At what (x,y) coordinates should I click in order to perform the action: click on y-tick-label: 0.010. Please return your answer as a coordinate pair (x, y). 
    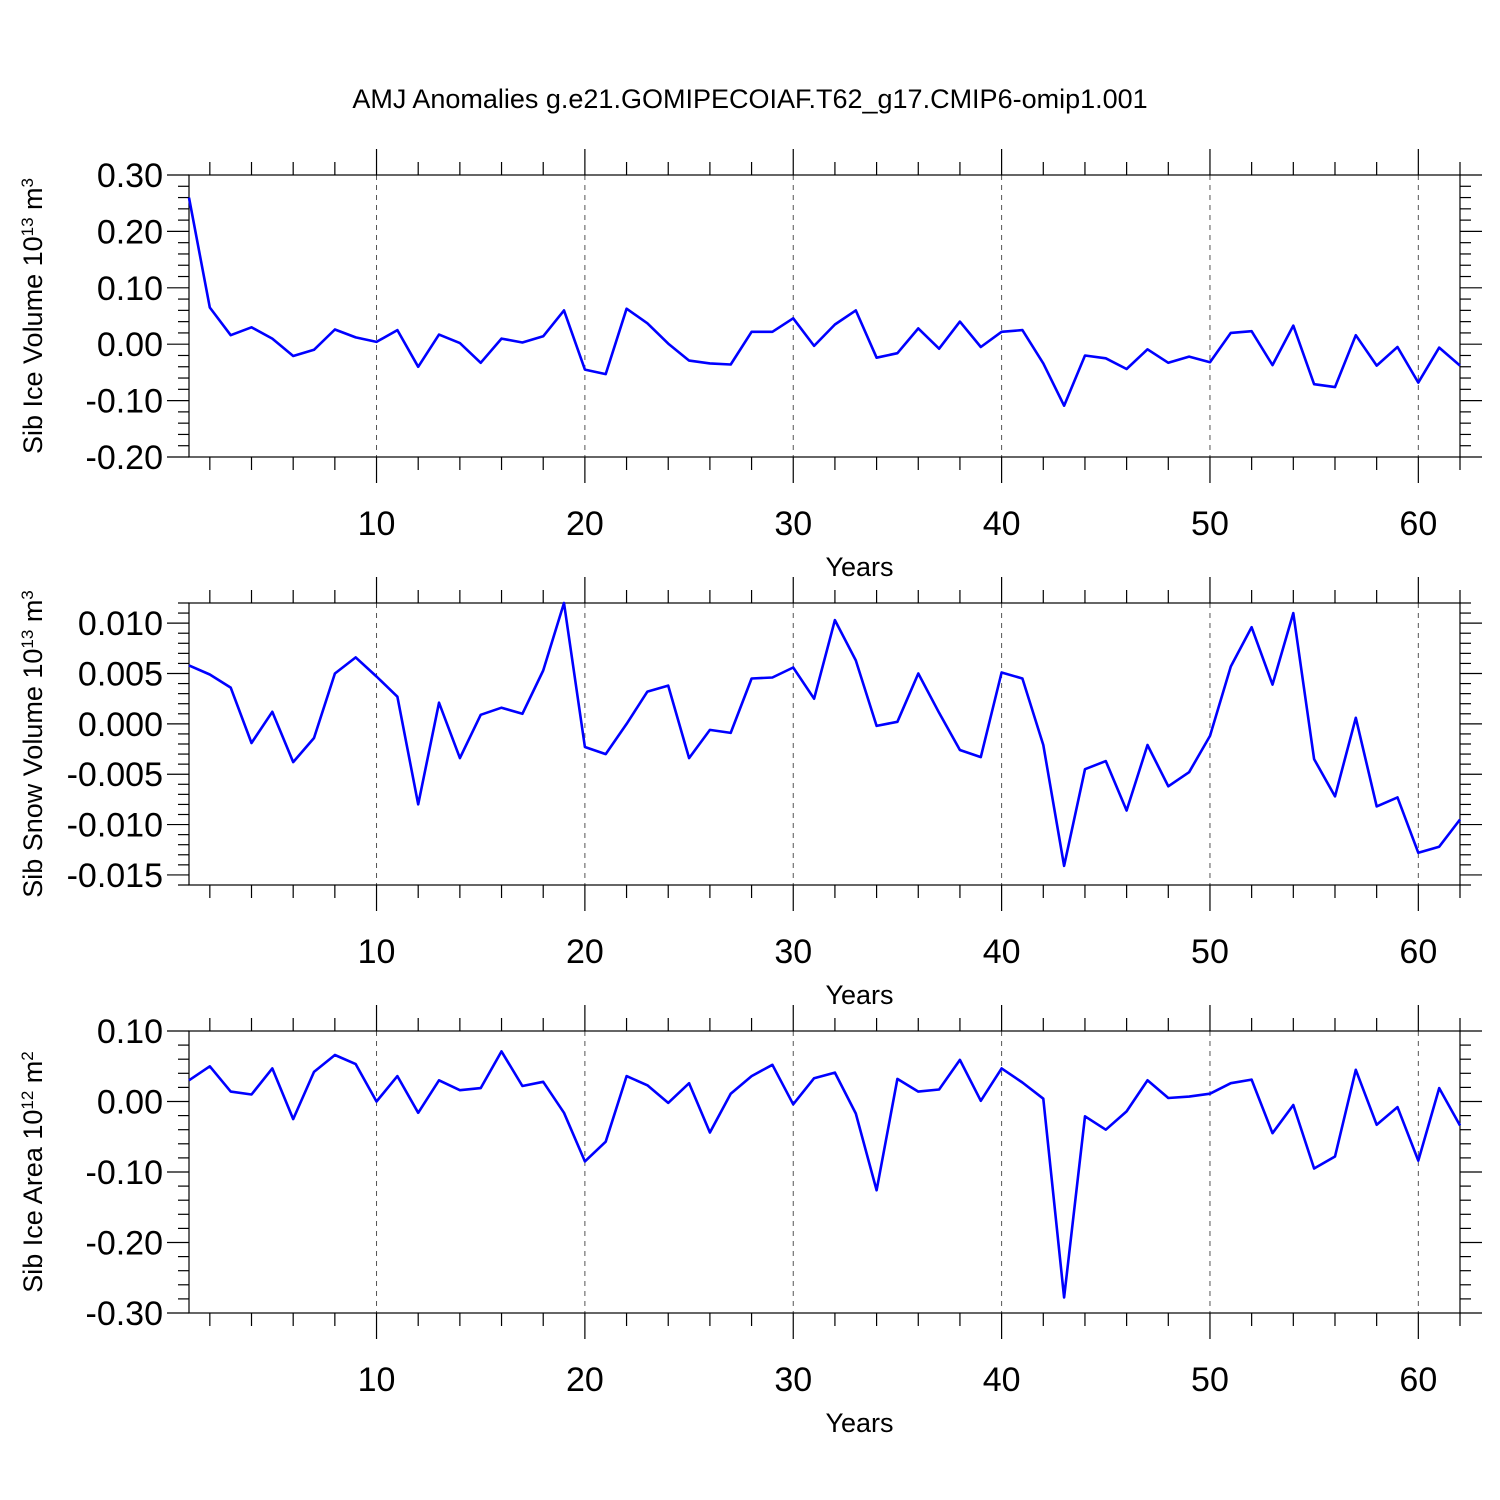
    Looking at the image, I should click on (120, 624).